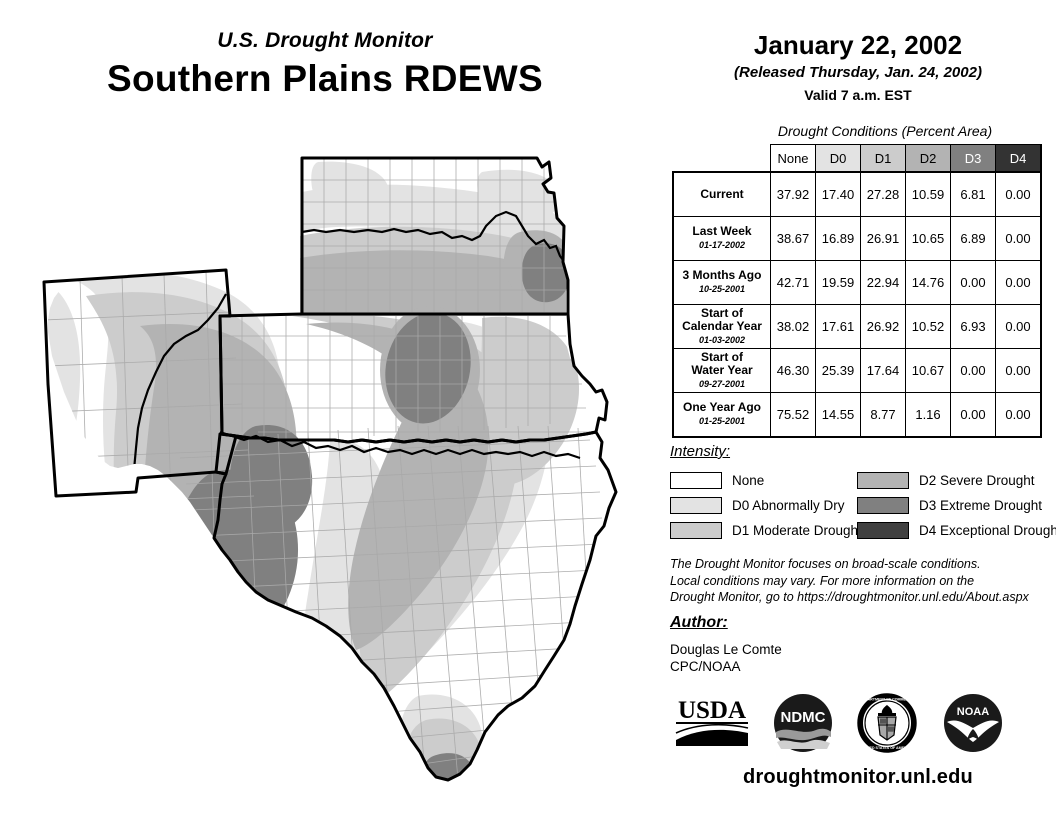 Image resolution: width=1056 pixels, height=816 pixels. Describe the element at coordinates (973, 712) in the screenshot. I see `svg-text: NOAA` at that location.